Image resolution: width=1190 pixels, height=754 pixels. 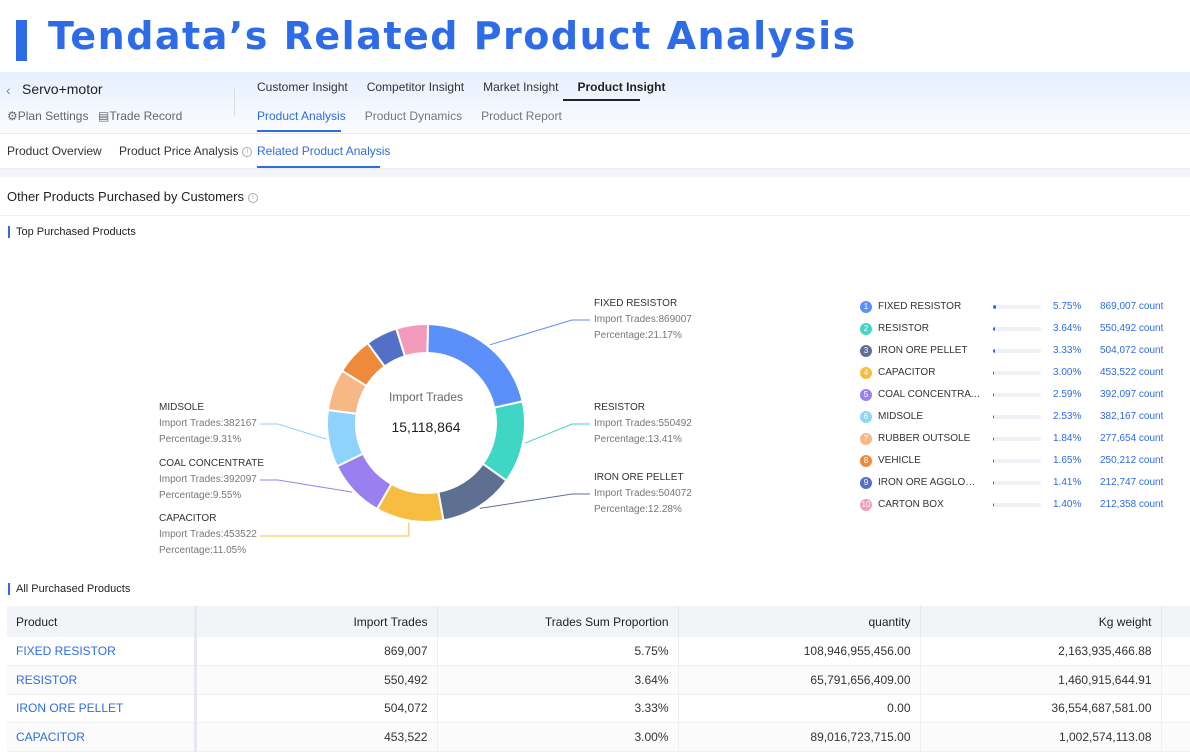 What do you see at coordinates (638, 335) in the screenshot?
I see `callout-percentage: Percentage:21.17%` at bounding box center [638, 335].